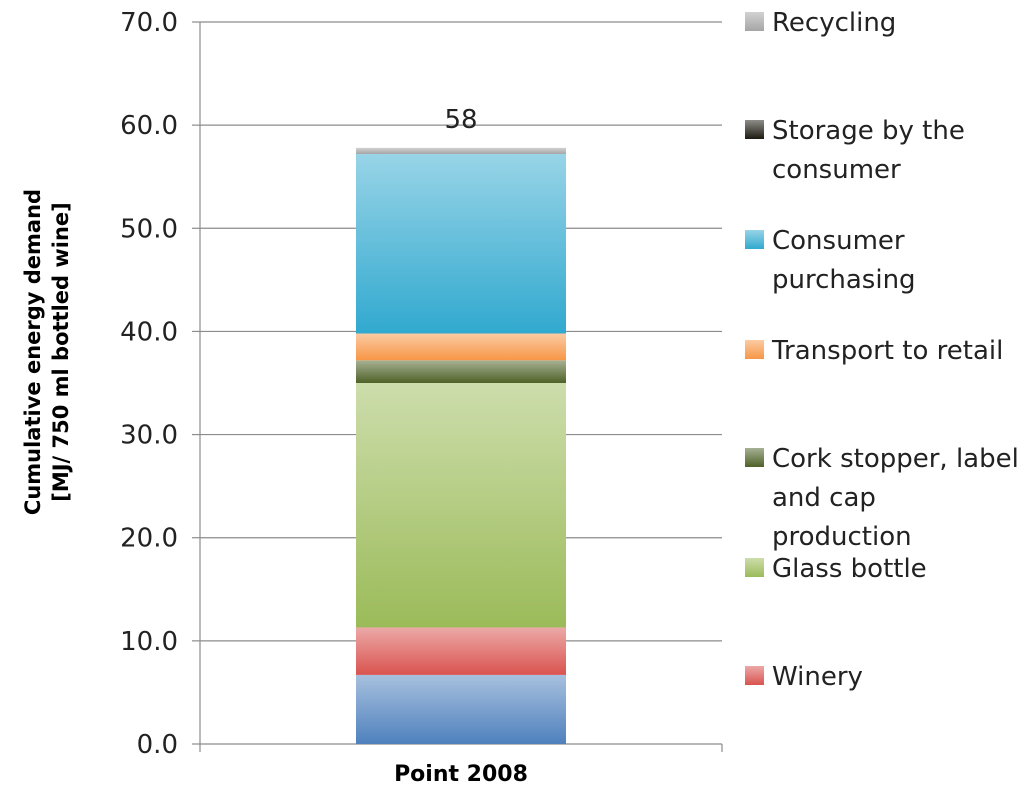 This screenshot has width=1024, height=797. Describe the element at coordinates (149, 384) in the screenshot. I see `y-tick-labels: 0.0 10.0 20.0 30.0 40.0 50.0 60.0 70.0` at that location.